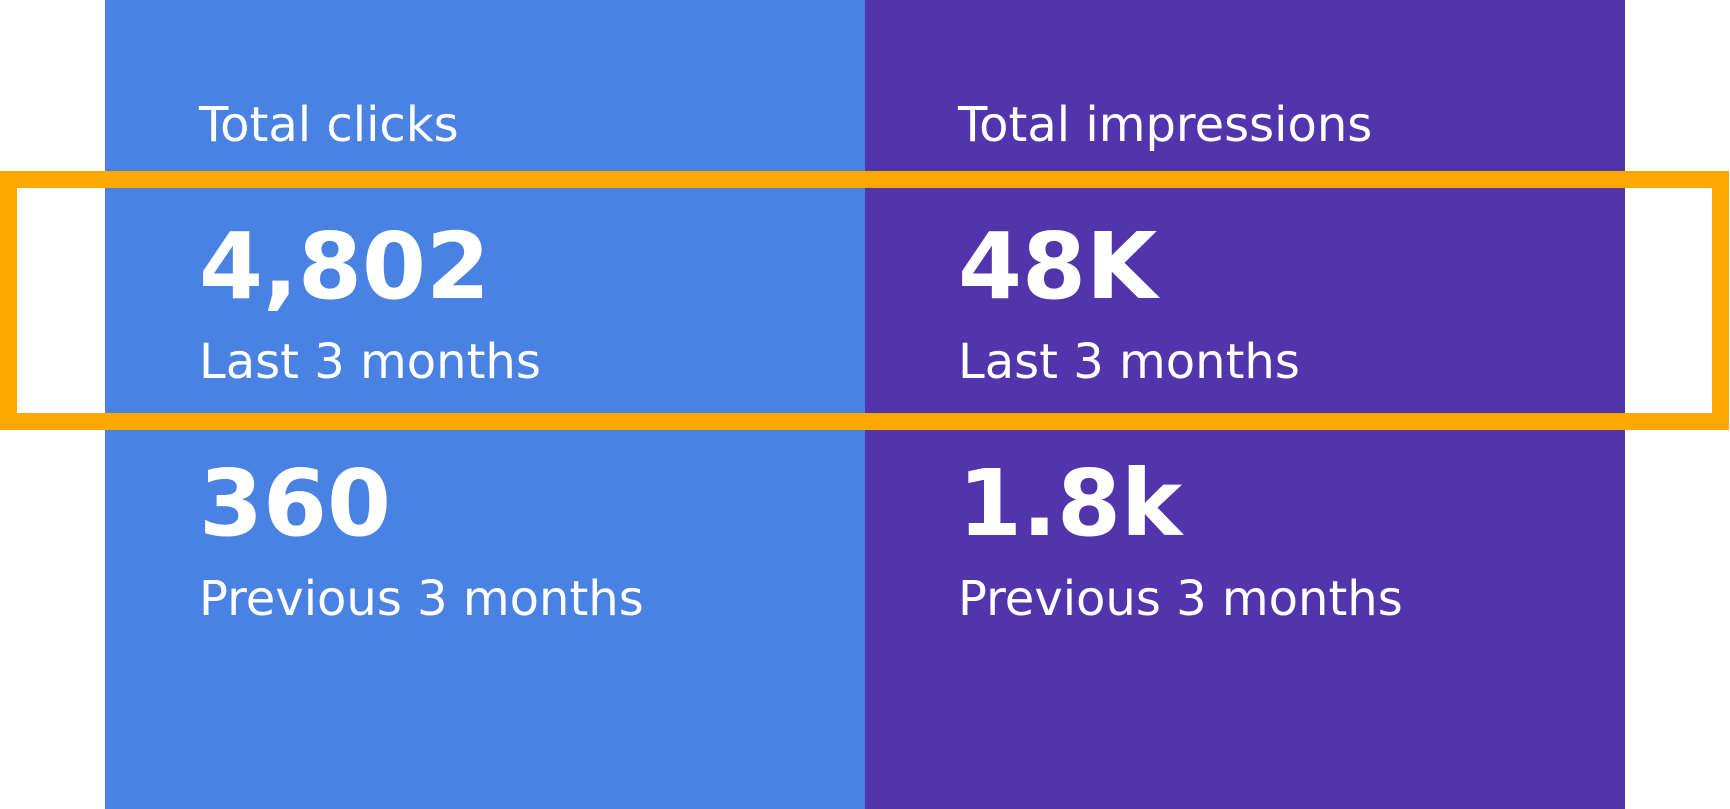 The width and height of the screenshot is (1730, 809). What do you see at coordinates (295, 503) in the screenshot?
I see `metric-value: 360` at bounding box center [295, 503].